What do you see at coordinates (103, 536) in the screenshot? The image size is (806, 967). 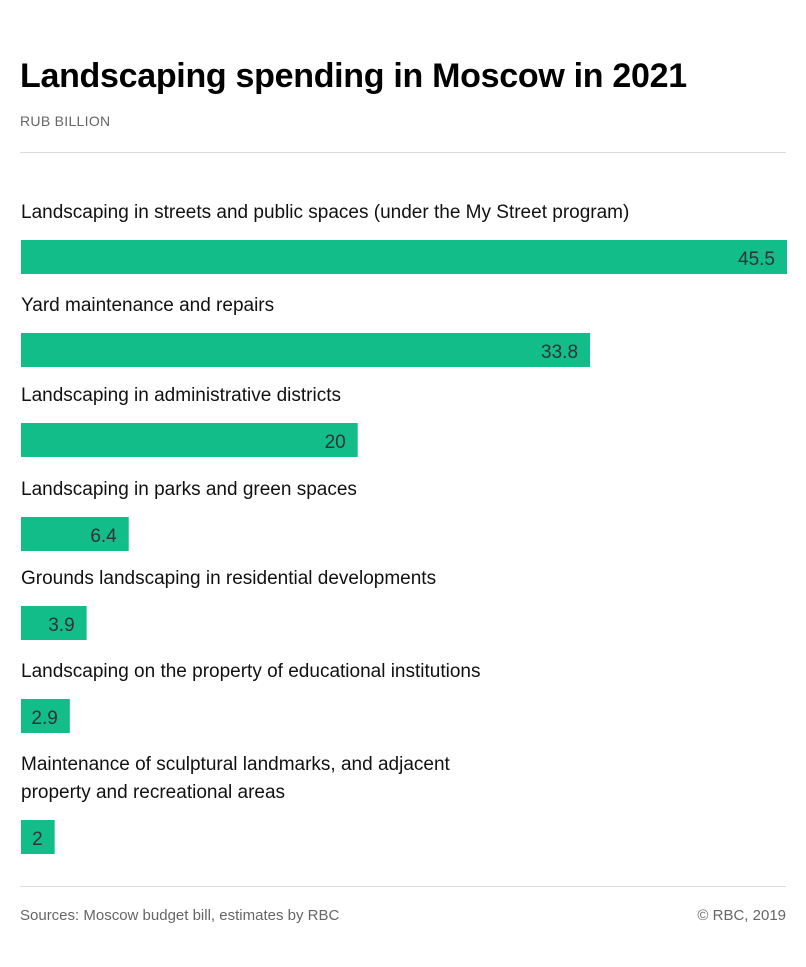 I see `bar-value-label: 6.4` at bounding box center [103, 536].